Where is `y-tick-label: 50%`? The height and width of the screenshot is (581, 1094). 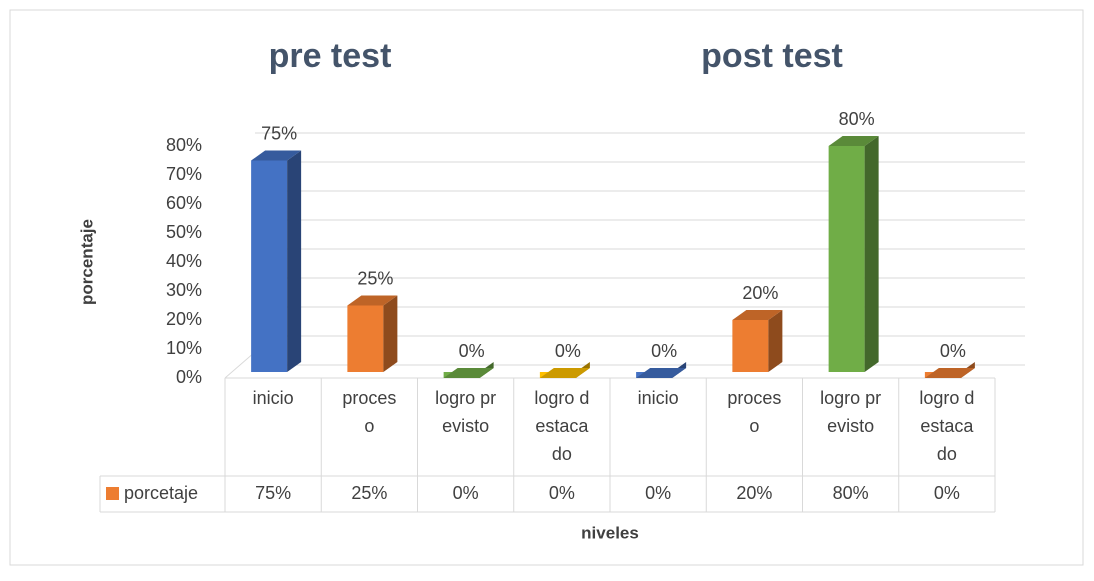 y-tick-label: 50% is located at coordinates (184, 232).